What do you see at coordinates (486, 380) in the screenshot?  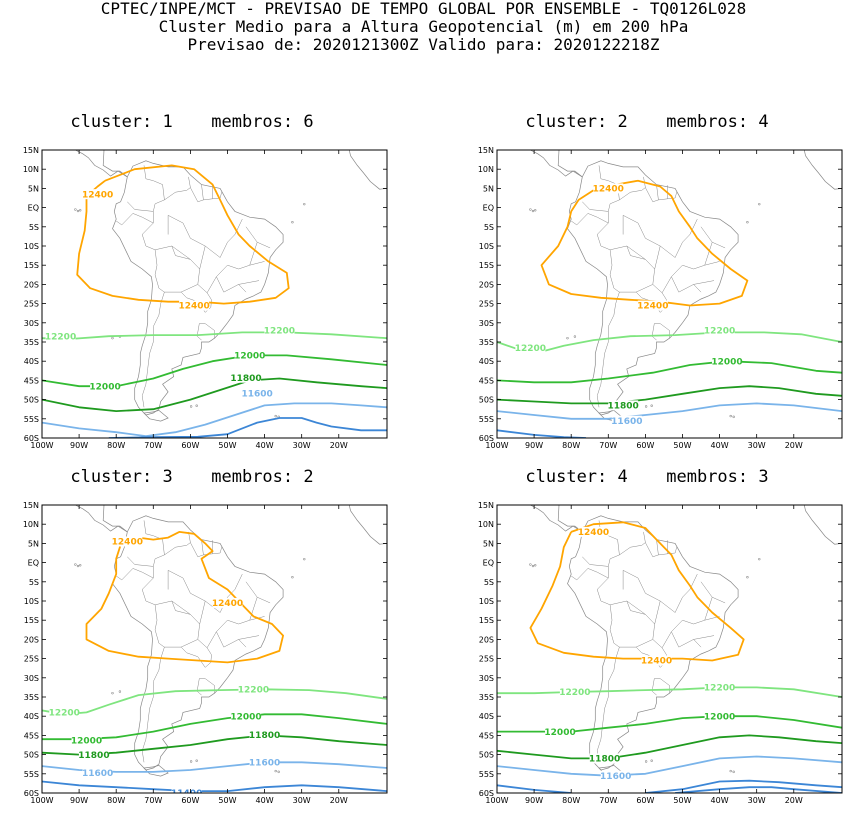 I see `lat-tick-label: 45S` at bounding box center [486, 380].